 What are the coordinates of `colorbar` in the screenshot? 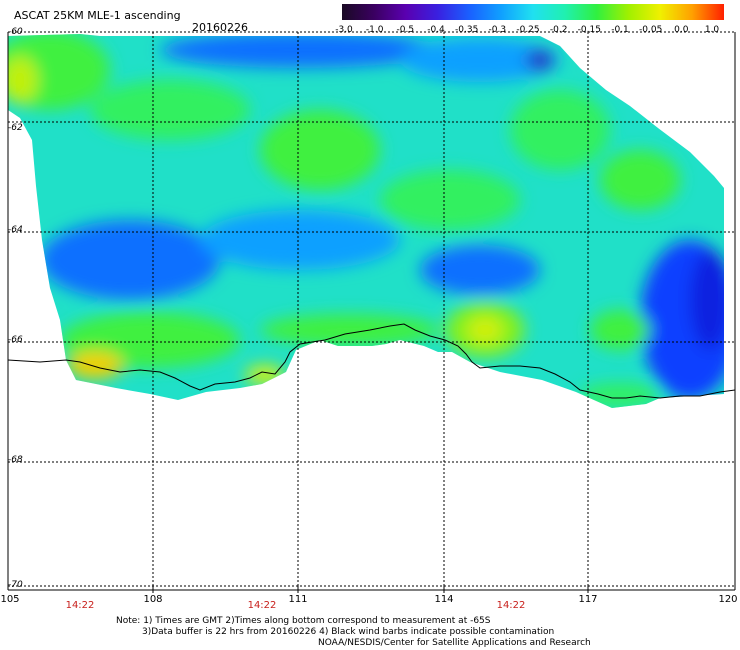 It's located at (533, 12).